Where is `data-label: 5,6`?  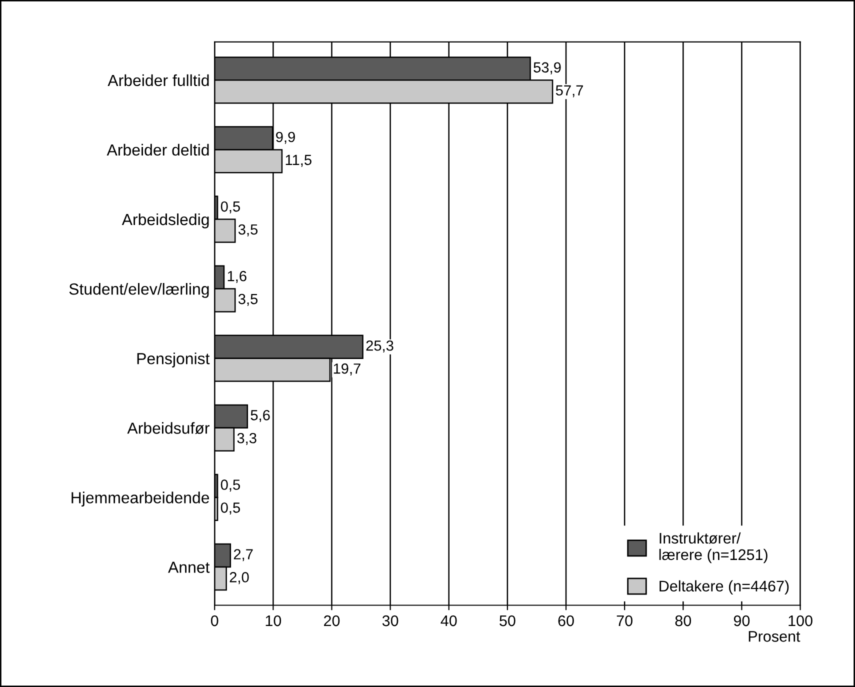
data-label: 5,6 is located at coordinates (260, 416).